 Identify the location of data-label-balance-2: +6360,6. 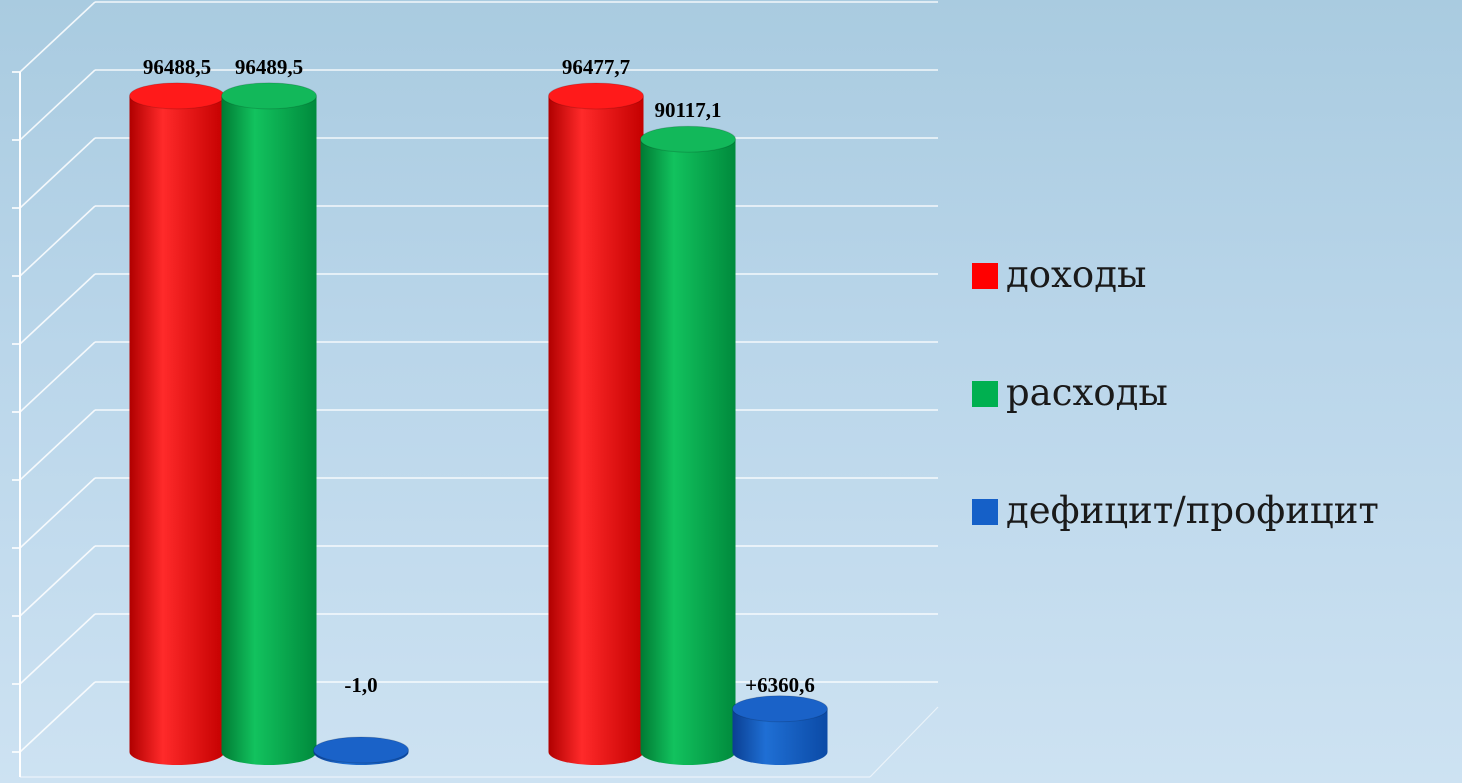
(780, 685).